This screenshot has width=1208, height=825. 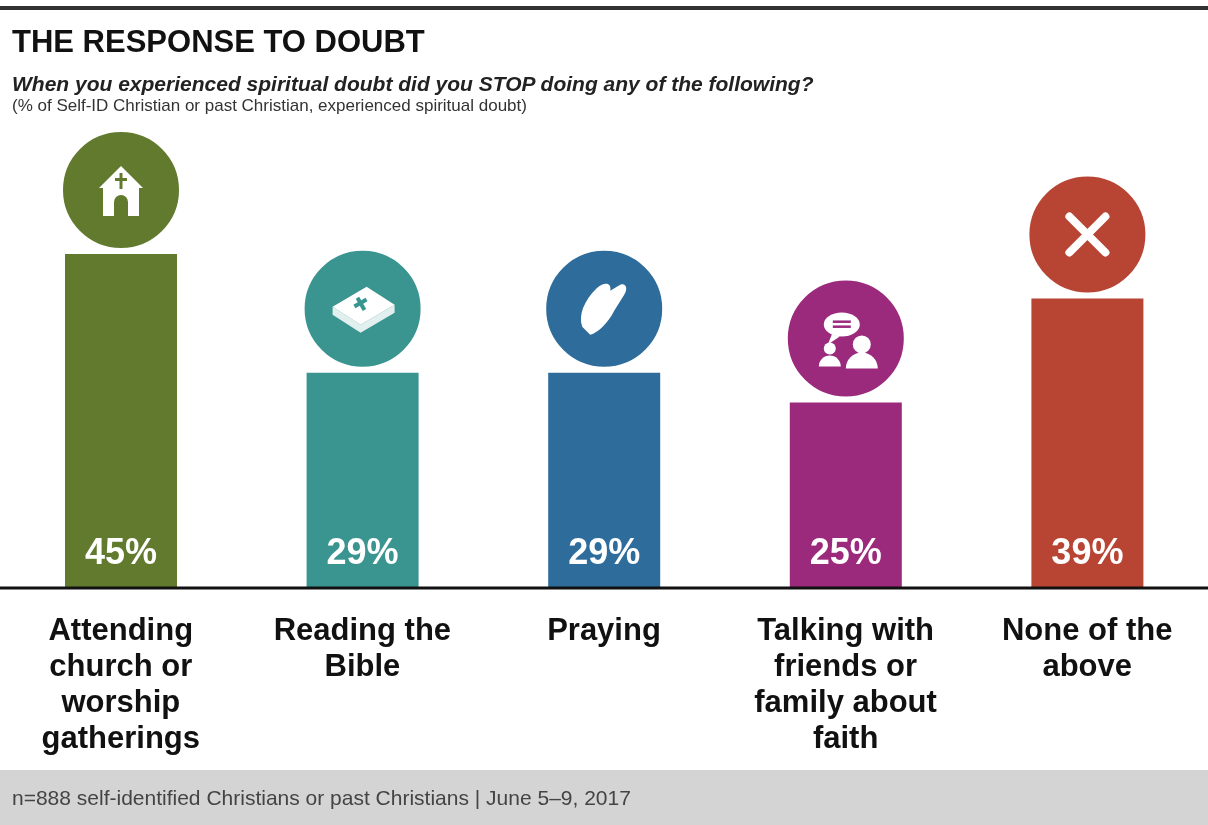 I want to click on x-tick-label: None of the above, so click(x=1087, y=647).